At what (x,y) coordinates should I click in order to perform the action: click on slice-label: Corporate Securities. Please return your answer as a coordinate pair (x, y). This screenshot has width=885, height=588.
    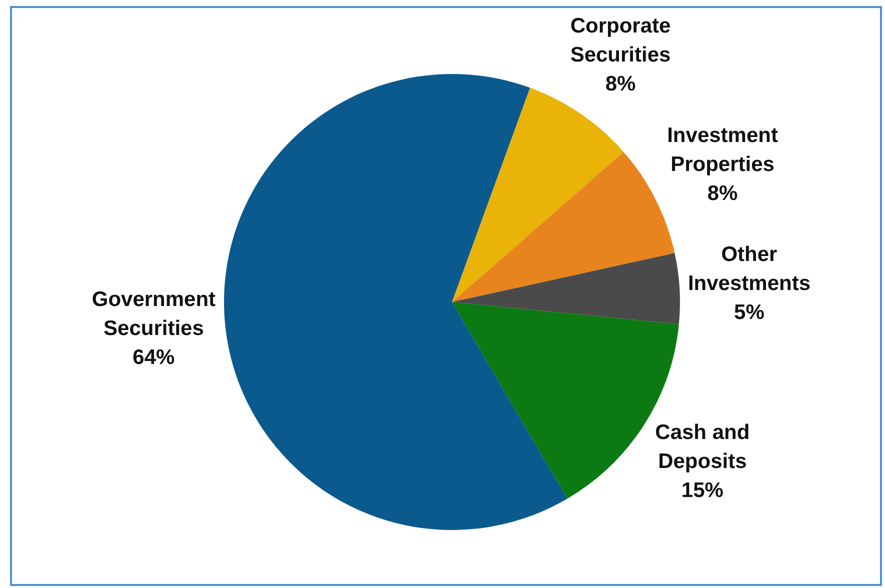
    Looking at the image, I should click on (620, 40).